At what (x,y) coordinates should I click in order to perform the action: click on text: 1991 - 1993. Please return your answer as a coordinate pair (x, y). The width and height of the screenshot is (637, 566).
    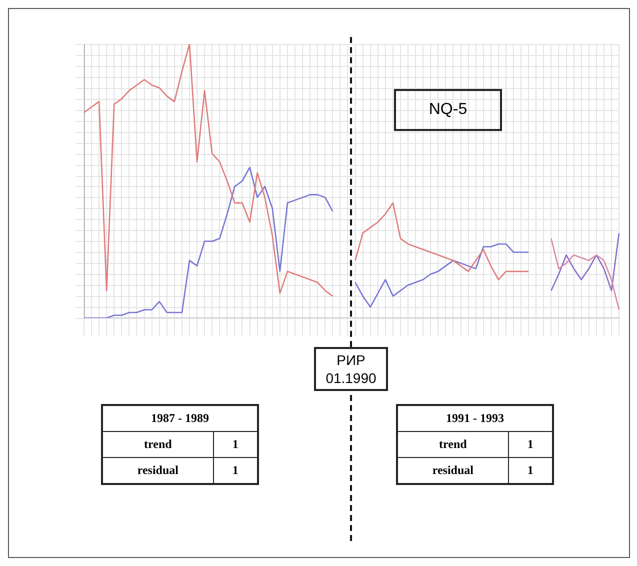
    Looking at the image, I should click on (475, 418).